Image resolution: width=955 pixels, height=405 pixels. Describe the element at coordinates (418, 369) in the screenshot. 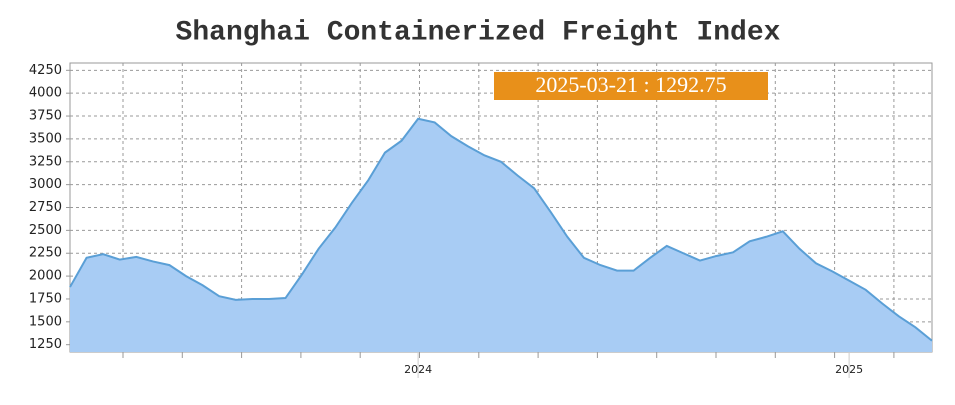

I see `x-tick-label: 2024` at that location.